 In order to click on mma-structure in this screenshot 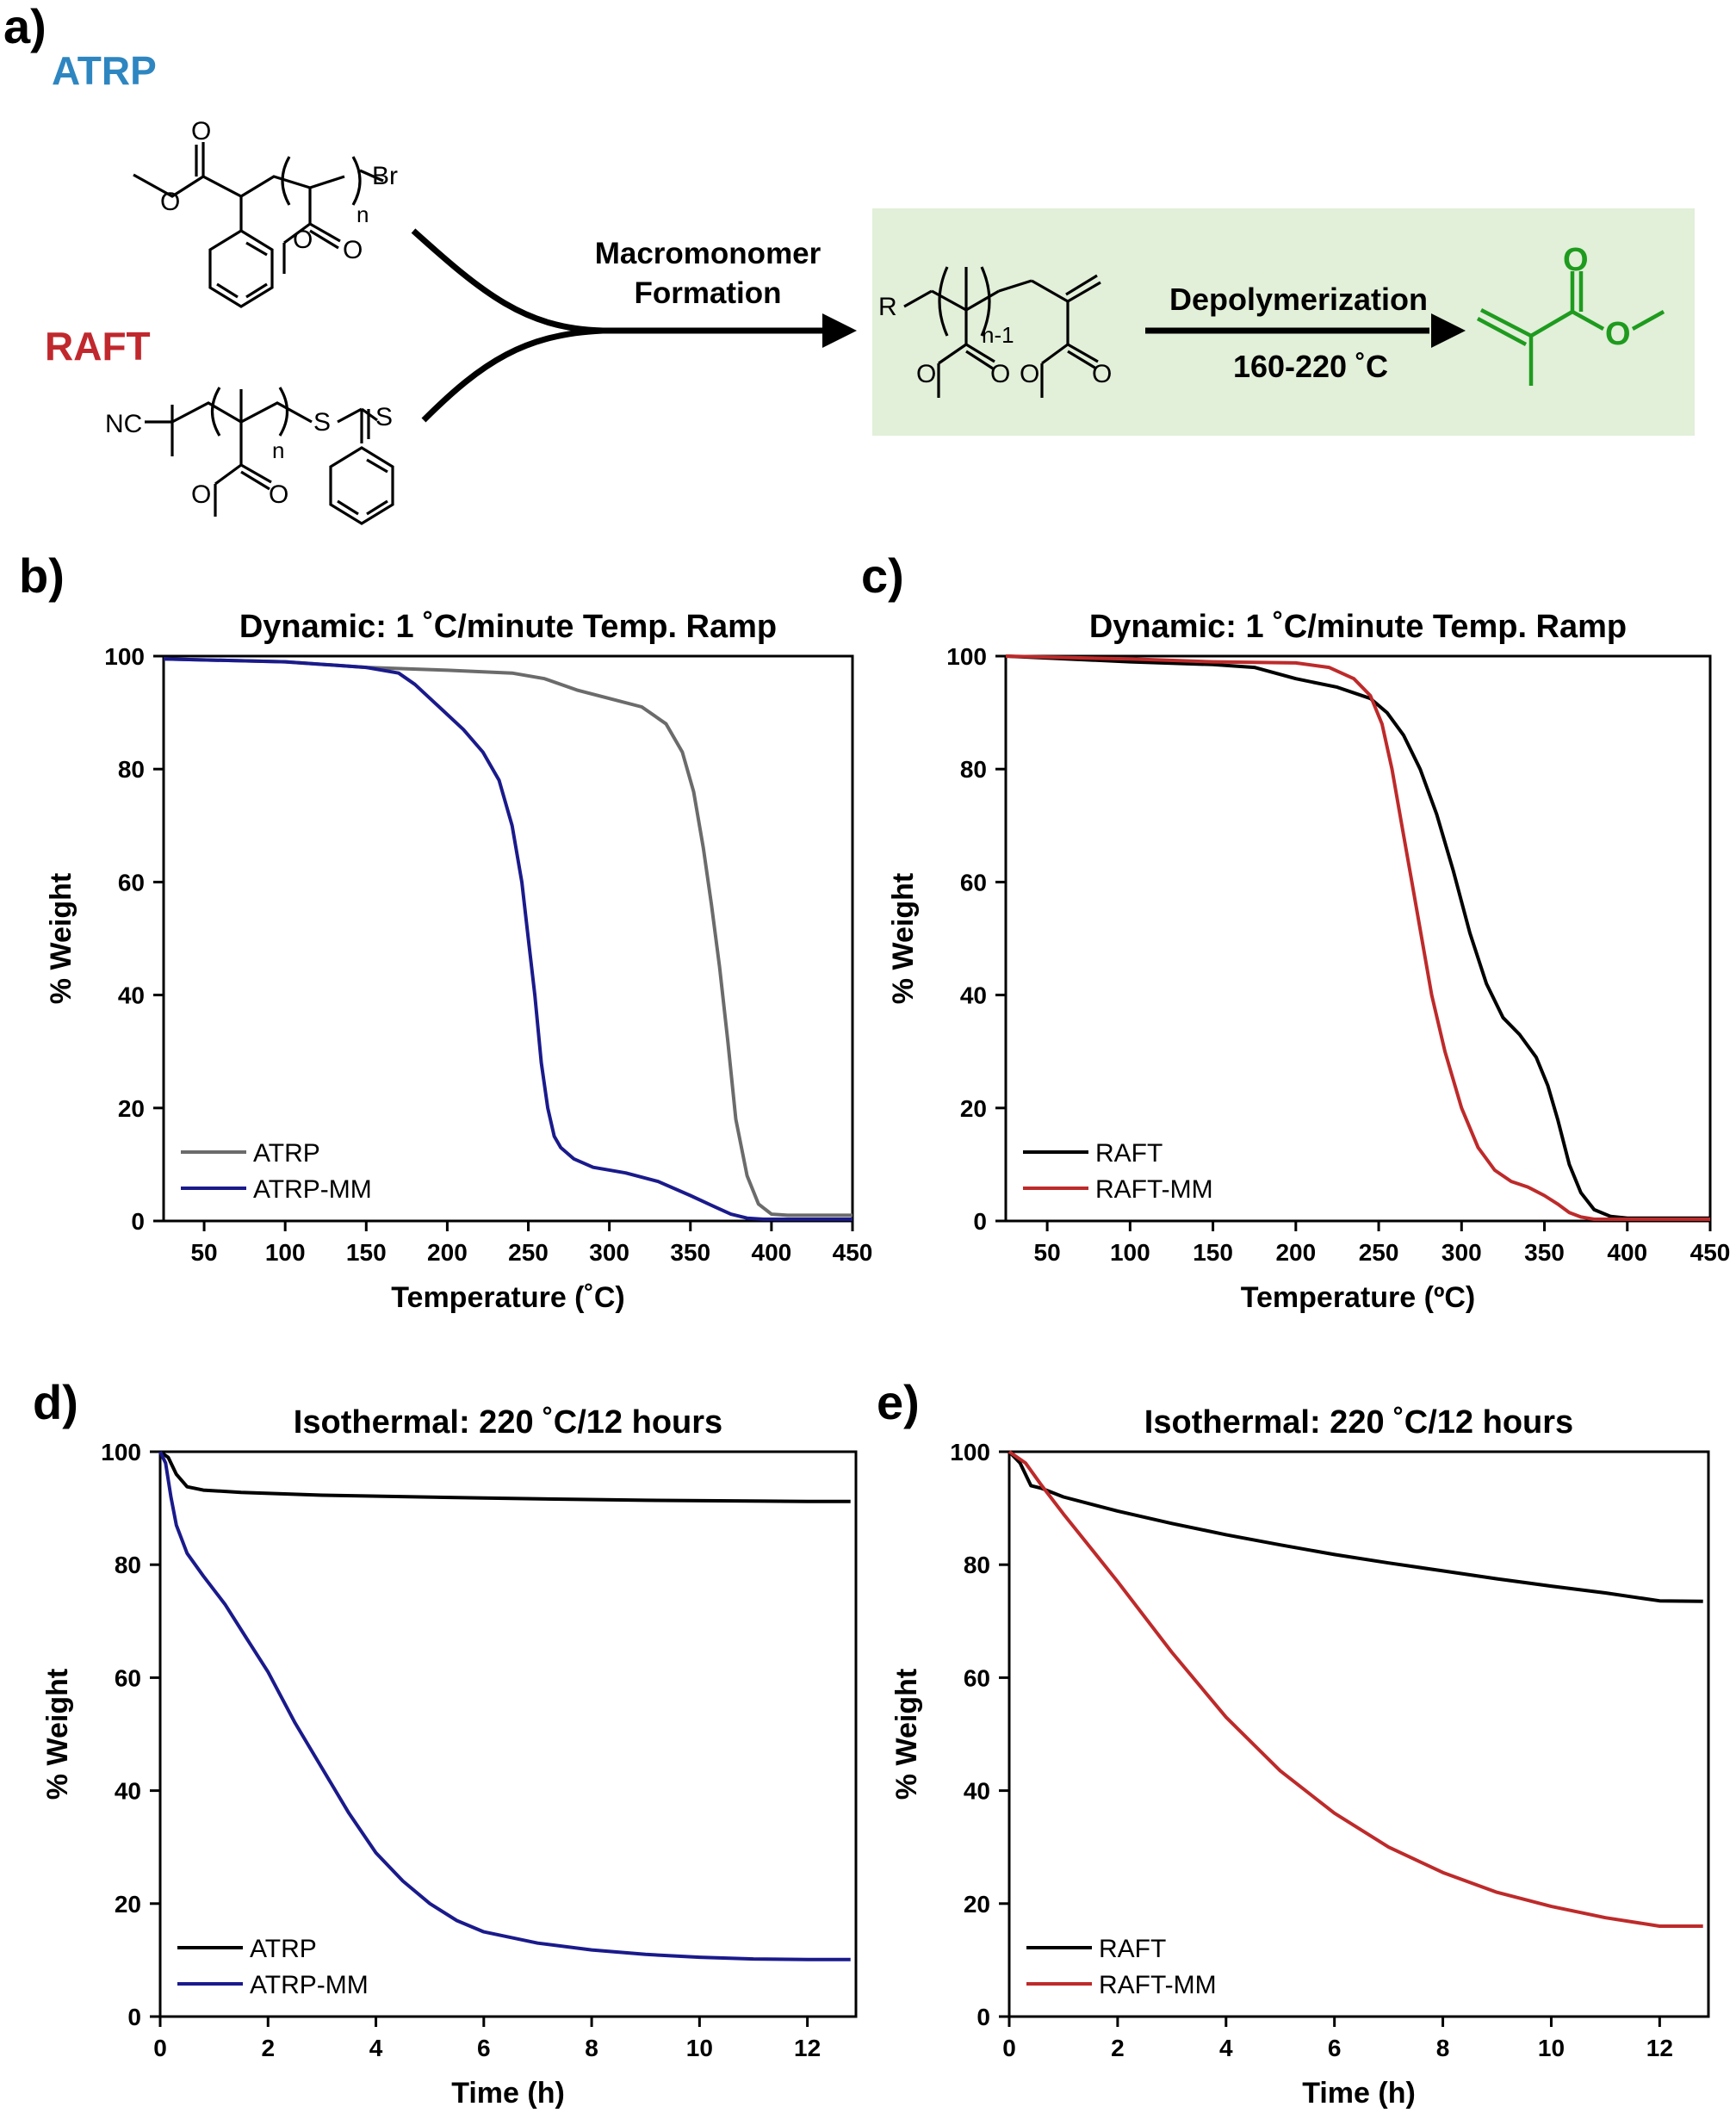, I will do `click(1571, 328)`.